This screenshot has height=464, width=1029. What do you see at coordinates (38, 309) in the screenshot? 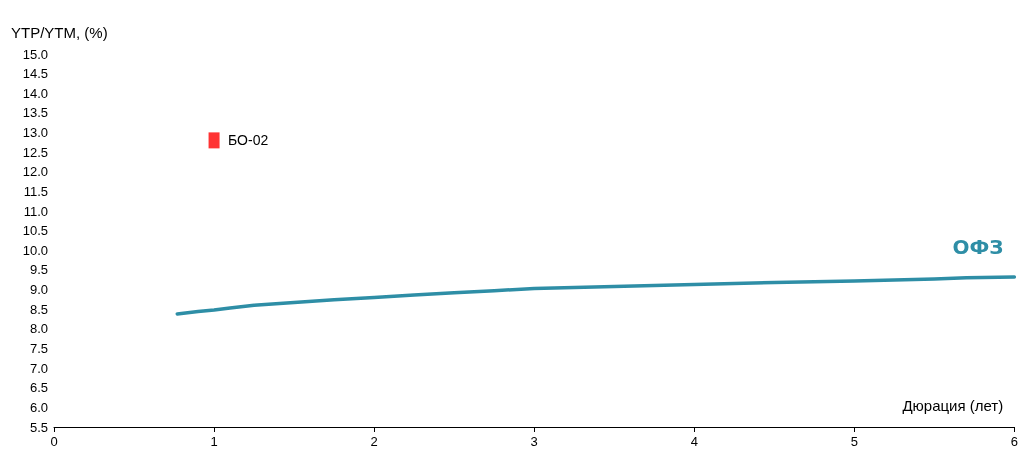
I see `y-tick-label: 8.5` at bounding box center [38, 309].